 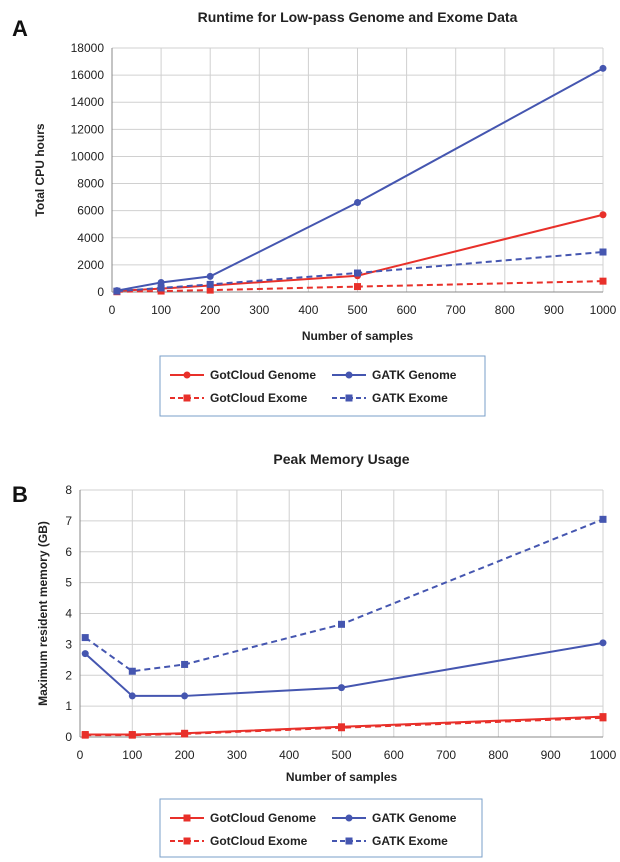 I want to click on y-tick-label: 4000, so click(x=90, y=238).